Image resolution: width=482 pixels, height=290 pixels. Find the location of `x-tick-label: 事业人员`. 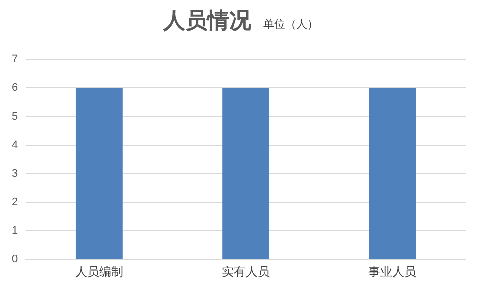

x-tick-label: 事业人员 is located at coordinates (392, 272).